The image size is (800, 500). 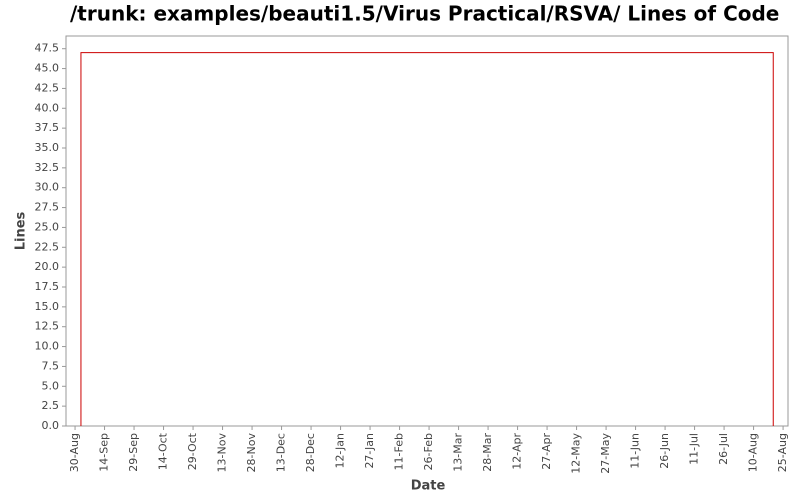 What do you see at coordinates (310, 452) in the screenshot?
I see `x-tick-label: 28-Dec` at bounding box center [310, 452].